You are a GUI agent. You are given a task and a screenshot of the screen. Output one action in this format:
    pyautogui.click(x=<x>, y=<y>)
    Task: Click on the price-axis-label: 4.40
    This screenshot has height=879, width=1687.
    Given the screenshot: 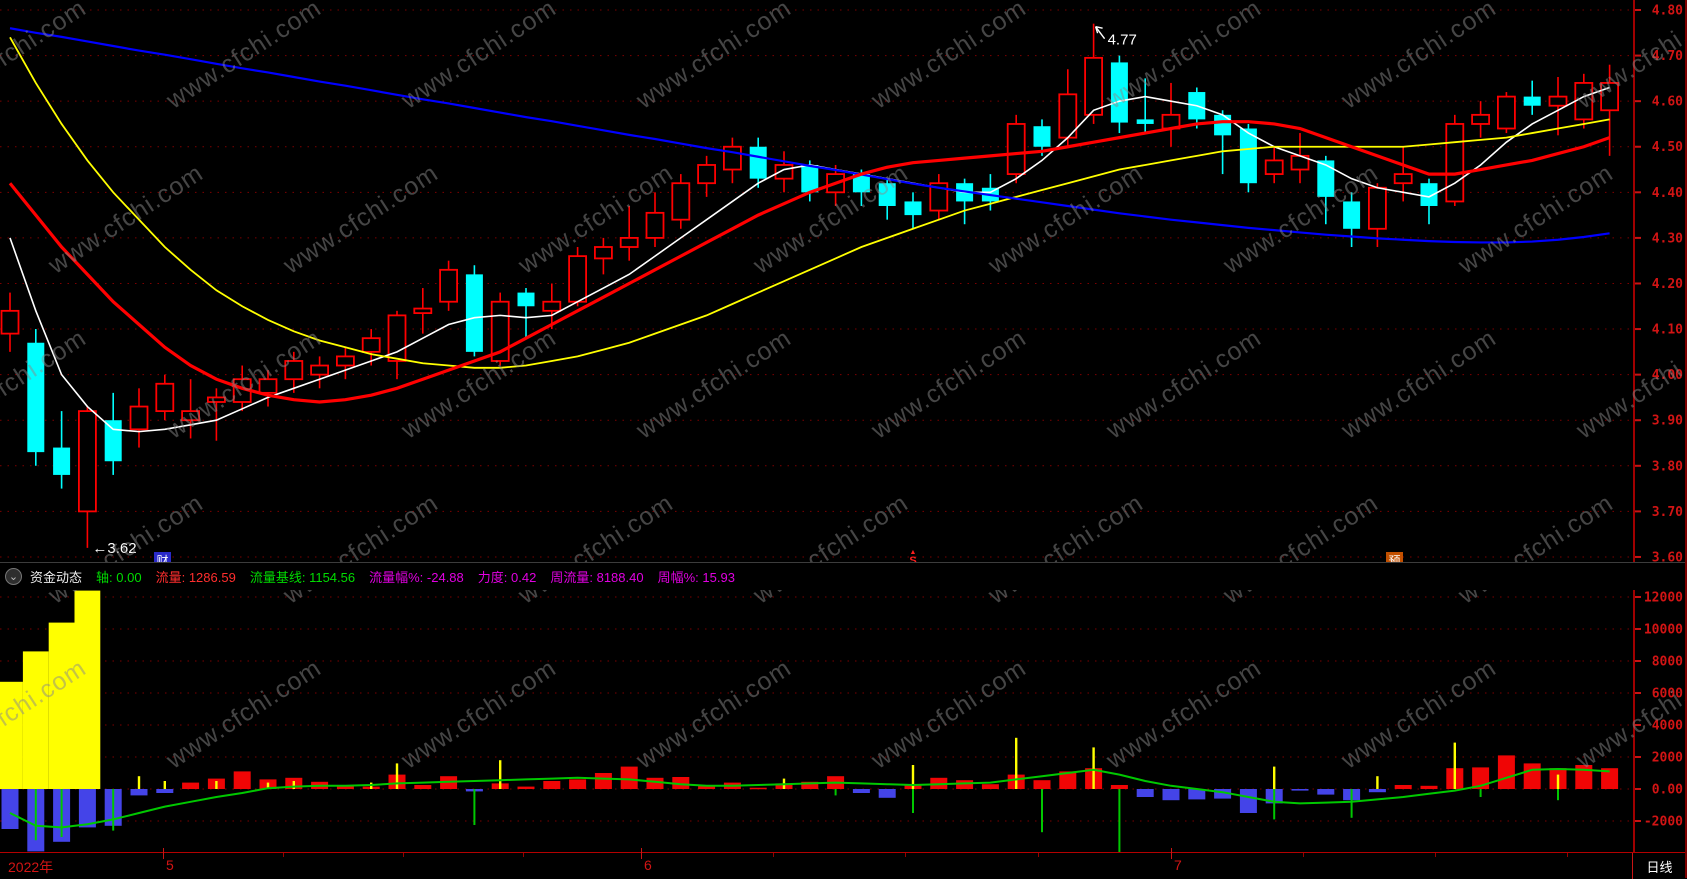 What is the action you would take?
    pyautogui.click(x=1667, y=193)
    